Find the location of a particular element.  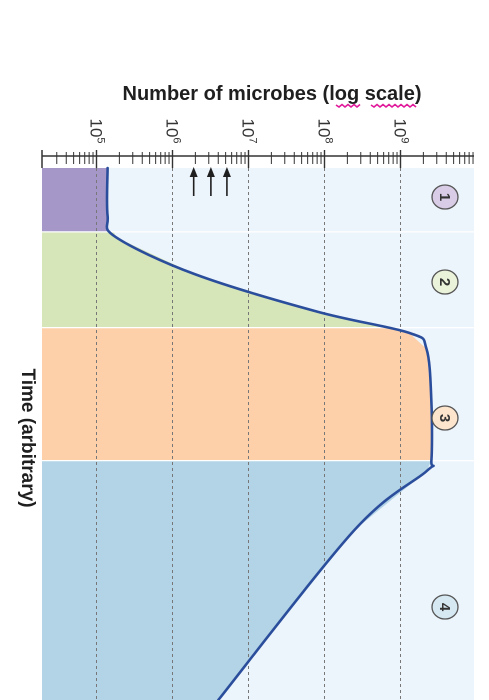

tick-label: 107 is located at coordinates (249, 130).